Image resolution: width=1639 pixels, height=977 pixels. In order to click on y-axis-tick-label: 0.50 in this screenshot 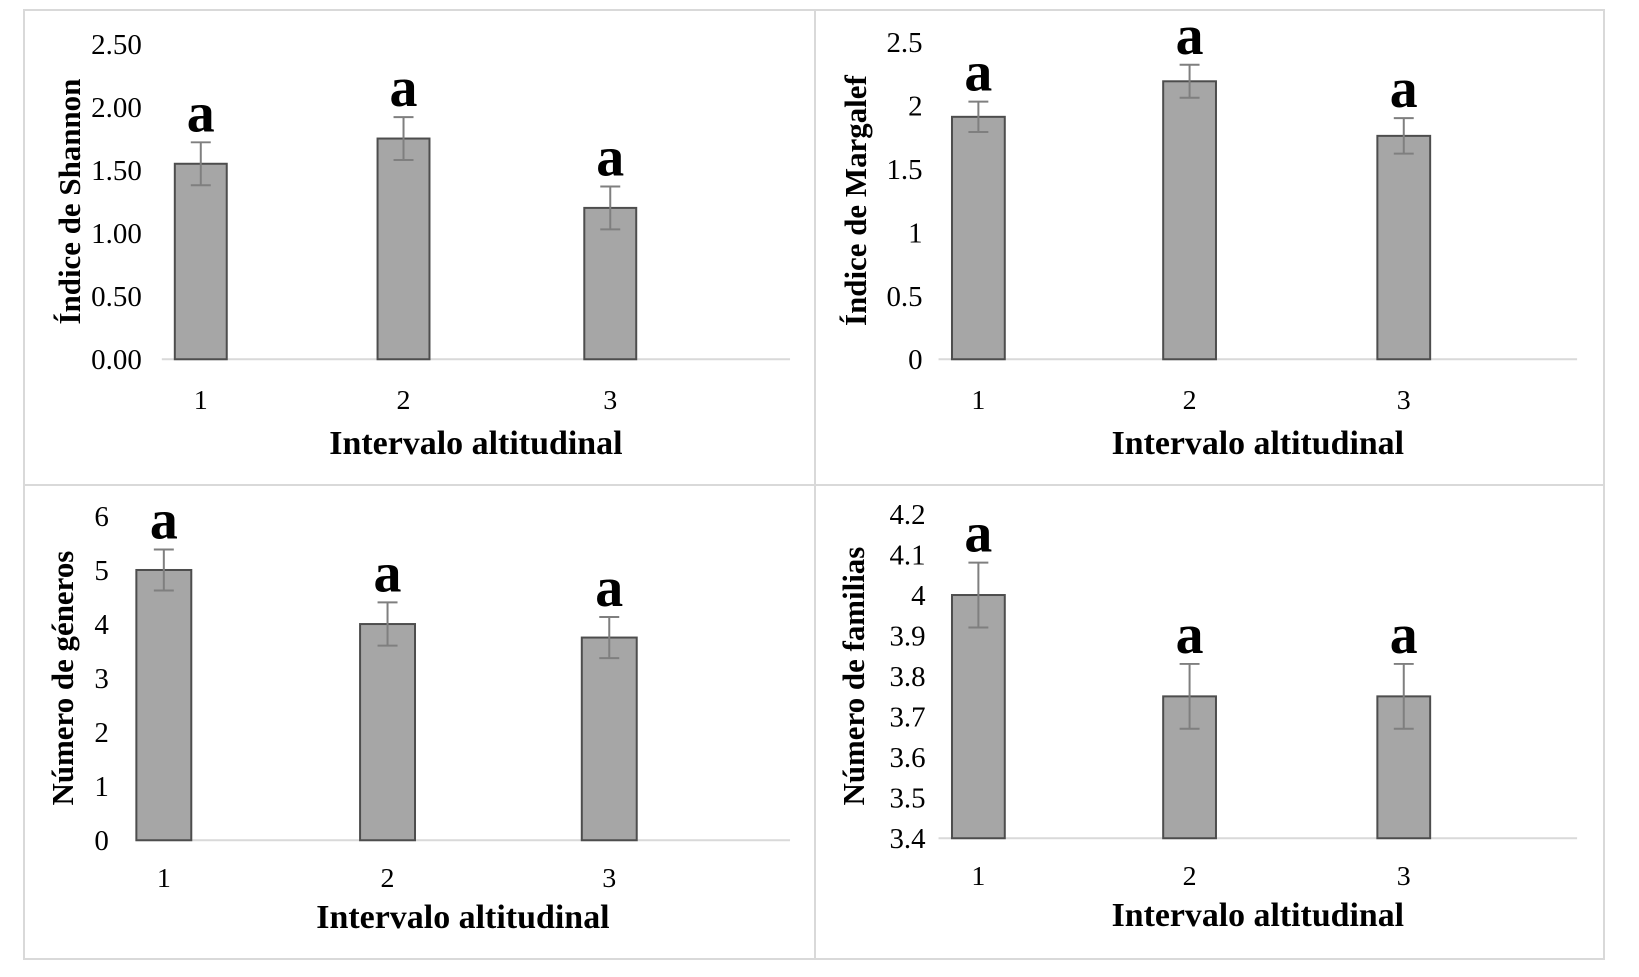, I will do `click(116, 297)`.